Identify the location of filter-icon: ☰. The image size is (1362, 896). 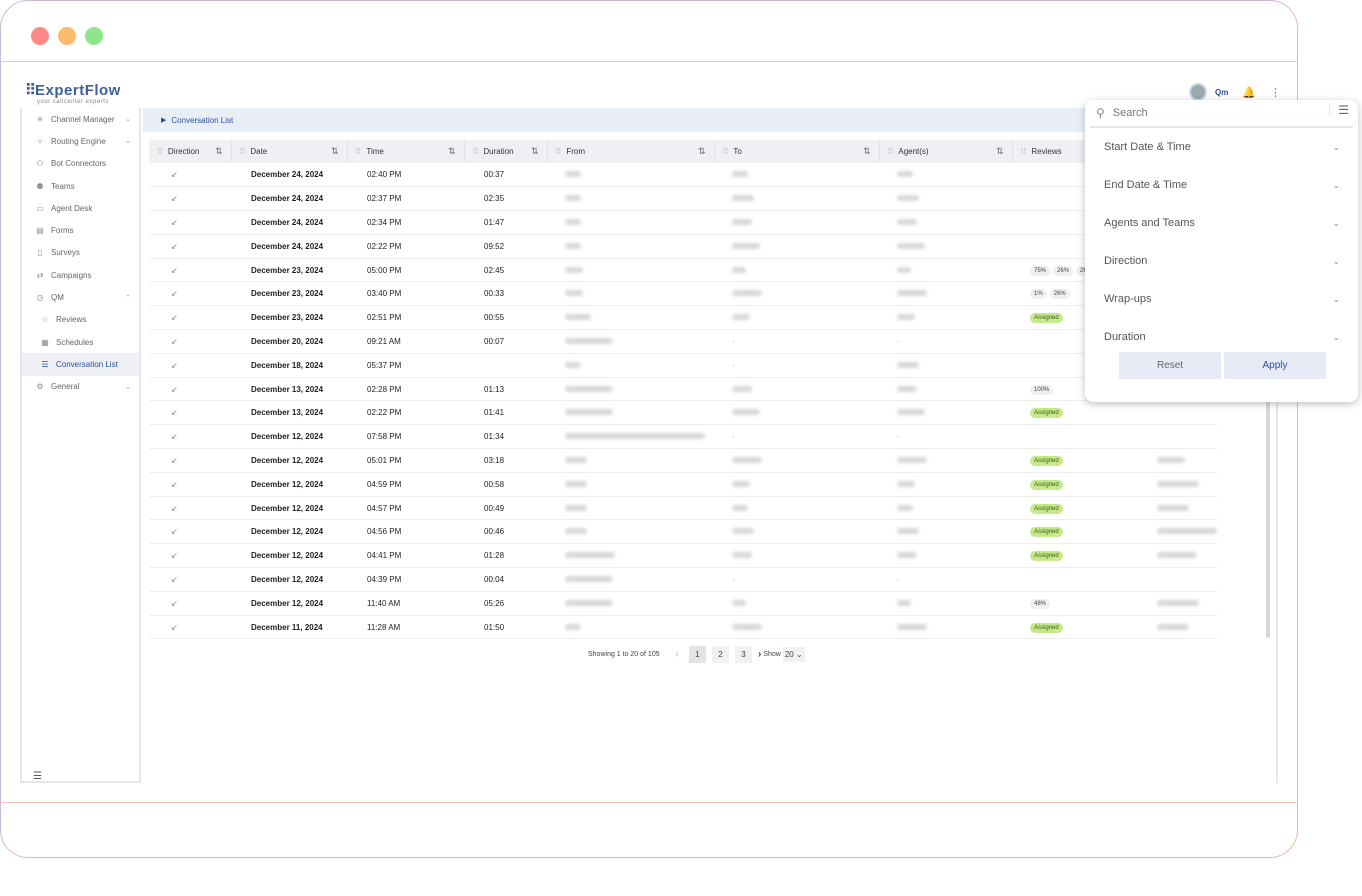
(1339, 110).